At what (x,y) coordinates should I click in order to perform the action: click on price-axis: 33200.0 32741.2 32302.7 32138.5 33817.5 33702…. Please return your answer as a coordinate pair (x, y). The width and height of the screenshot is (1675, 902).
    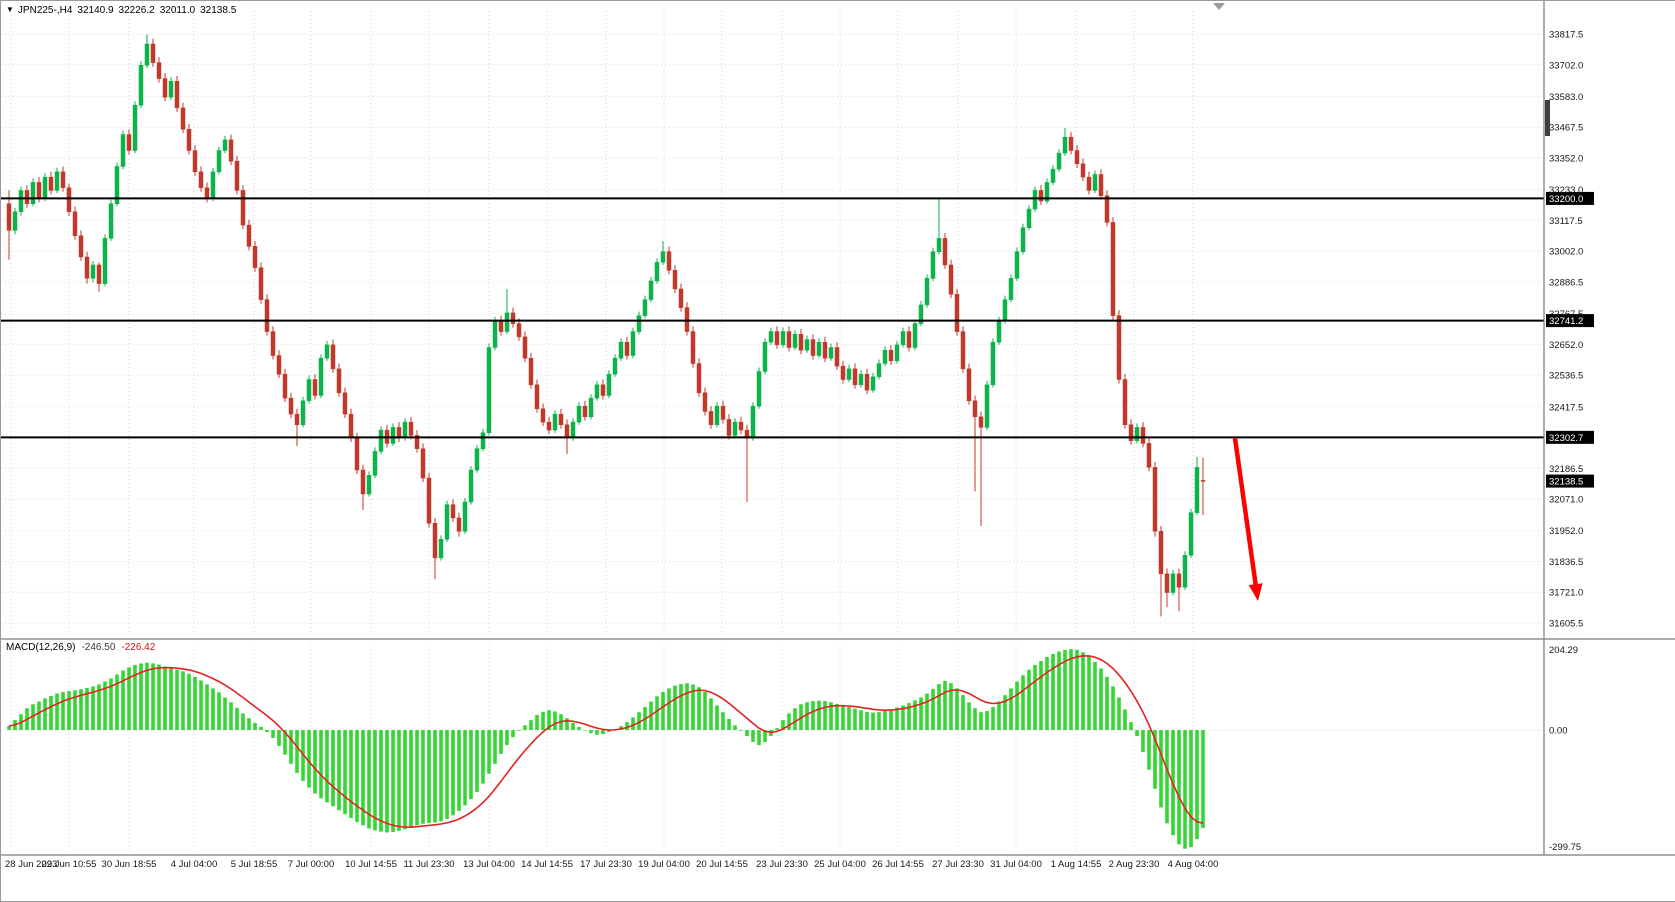
    Looking at the image, I should click on (1570, 442).